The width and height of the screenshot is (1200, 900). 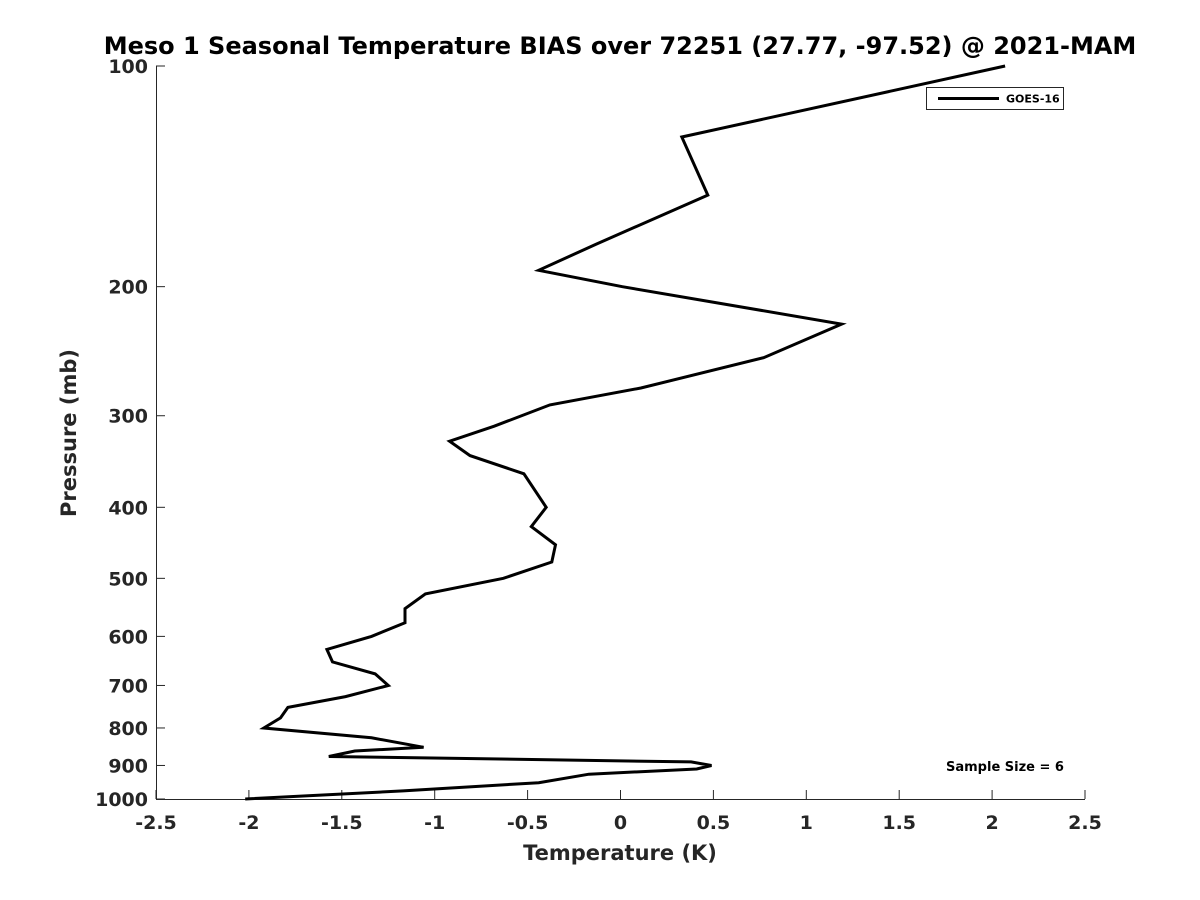 What do you see at coordinates (528, 823) in the screenshot?
I see `x-tick-label: -0.5` at bounding box center [528, 823].